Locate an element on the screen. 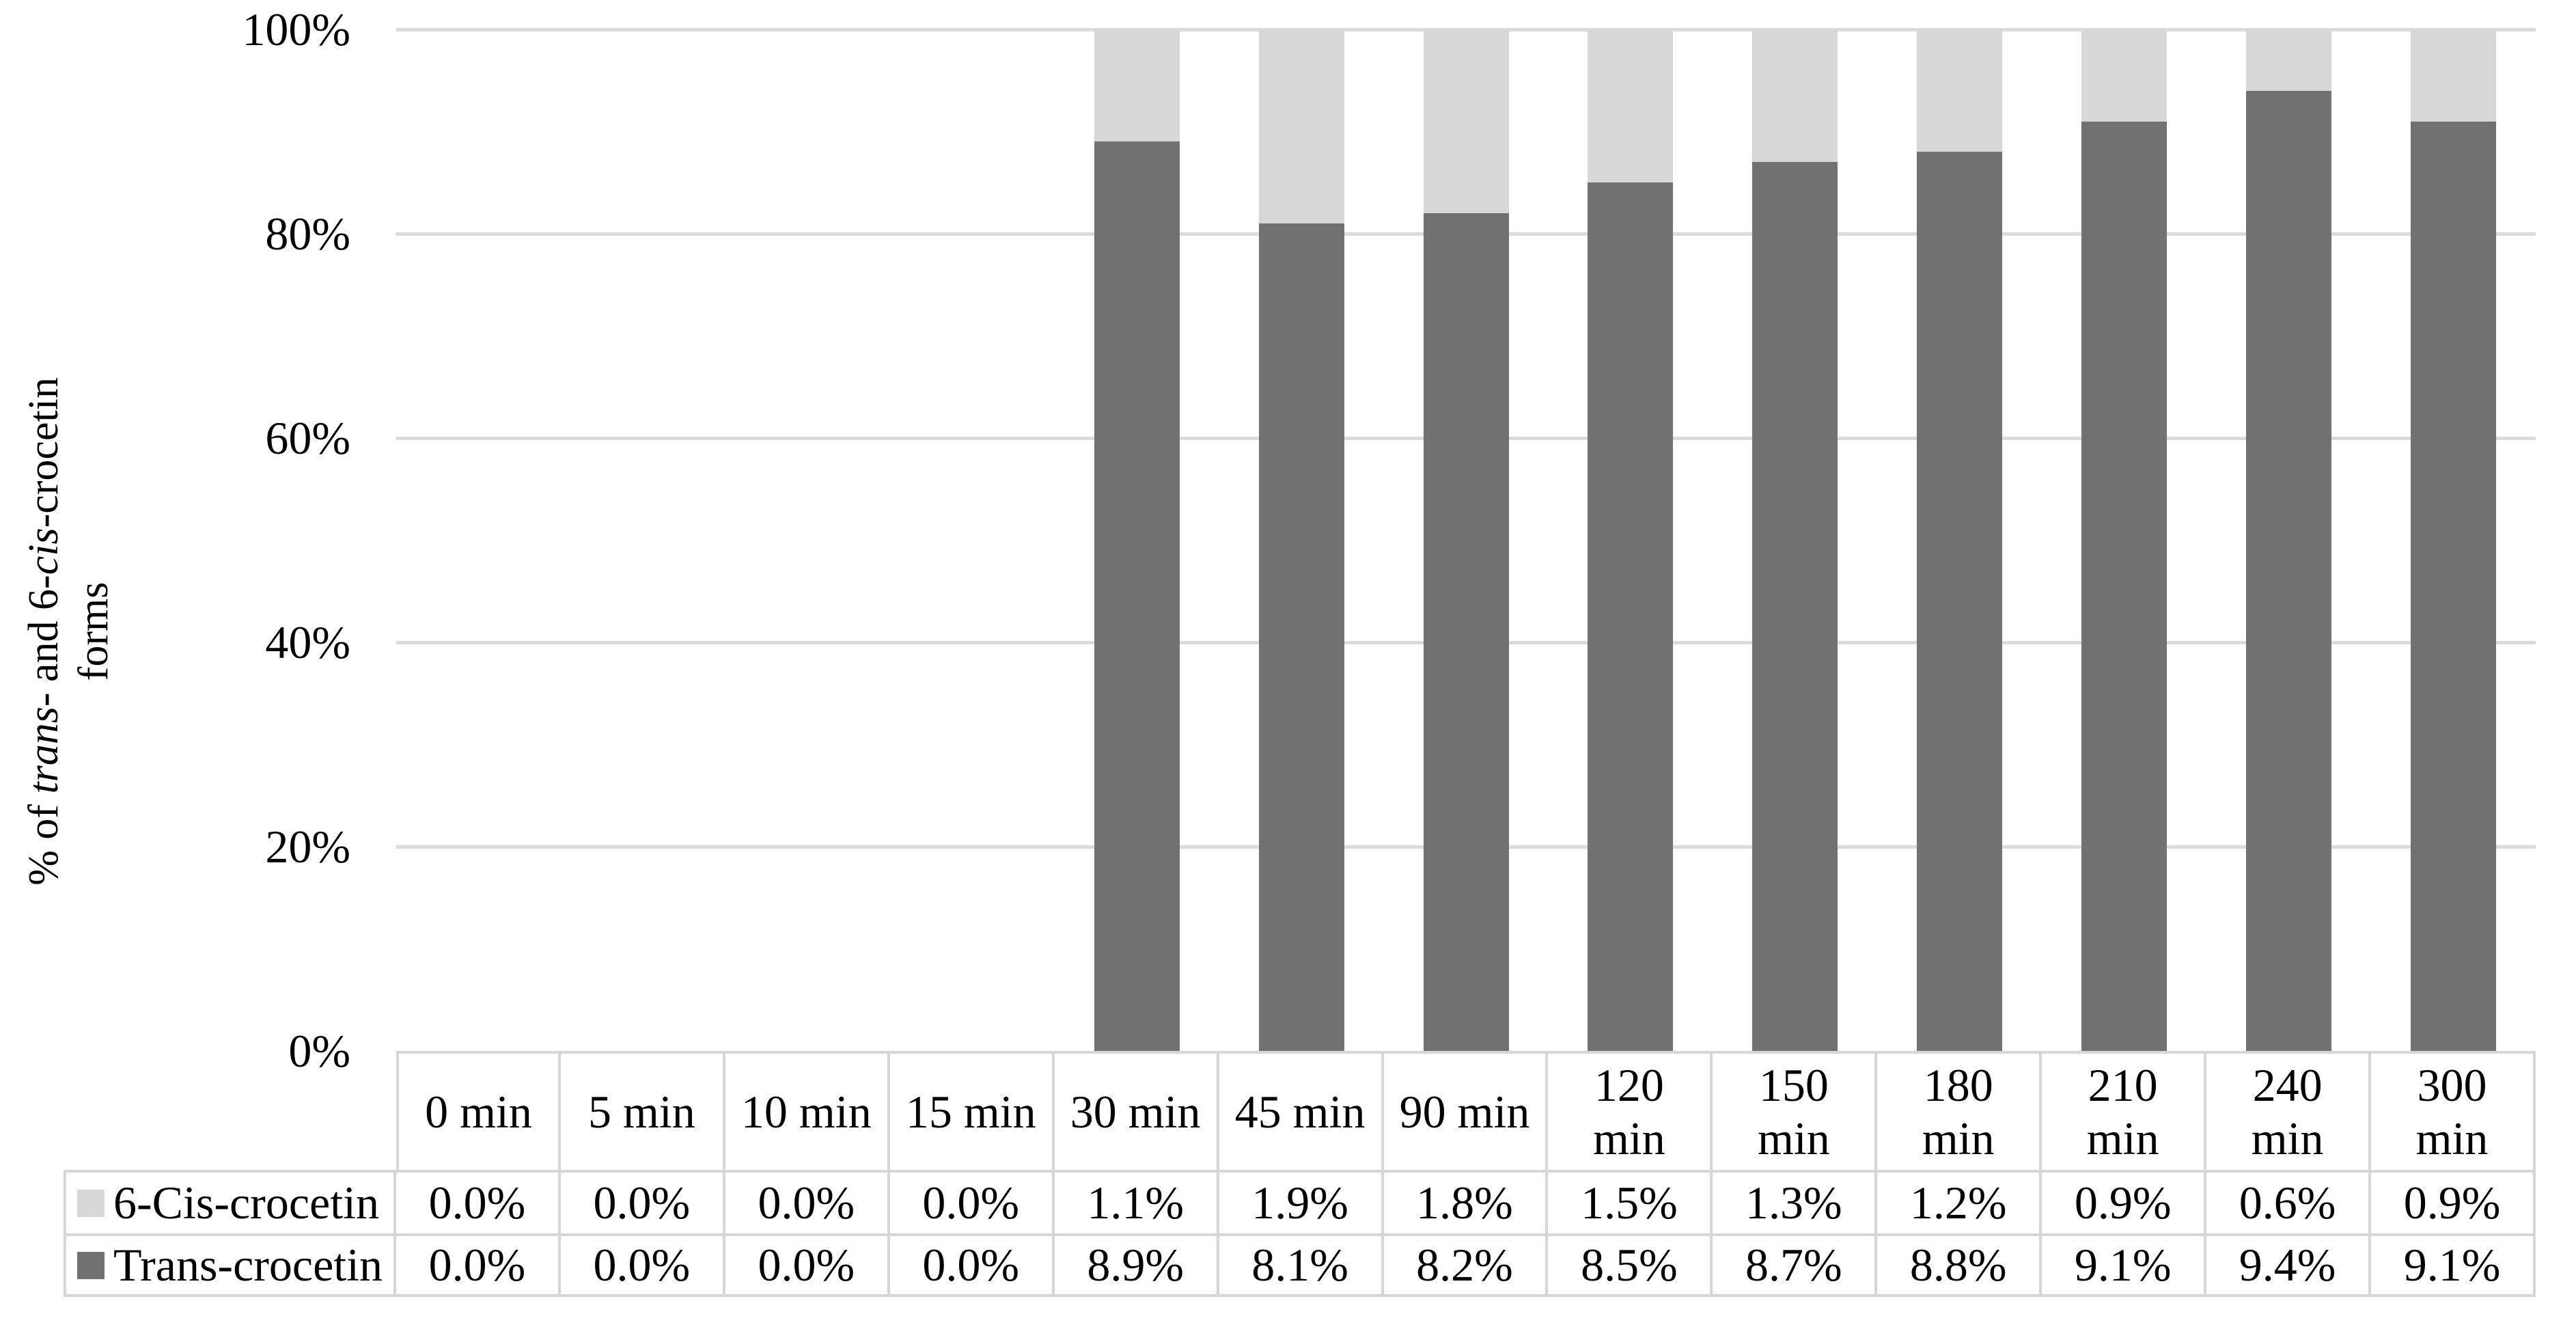 This screenshot has width=2576, height=1327. y-tick-label: 80% is located at coordinates (307, 234).